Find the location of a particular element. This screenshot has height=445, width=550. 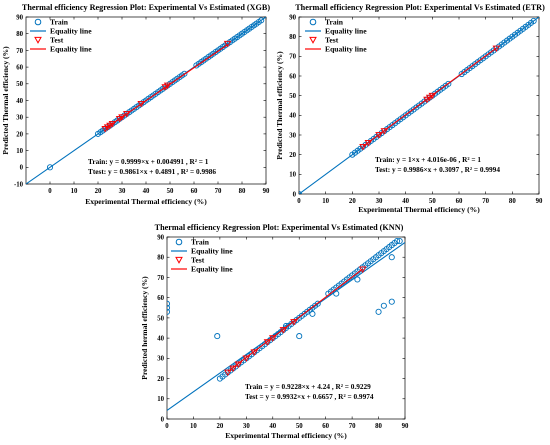

y-axis-label: Predicted hermal efficiency (%) is located at coordinates (144, 328).